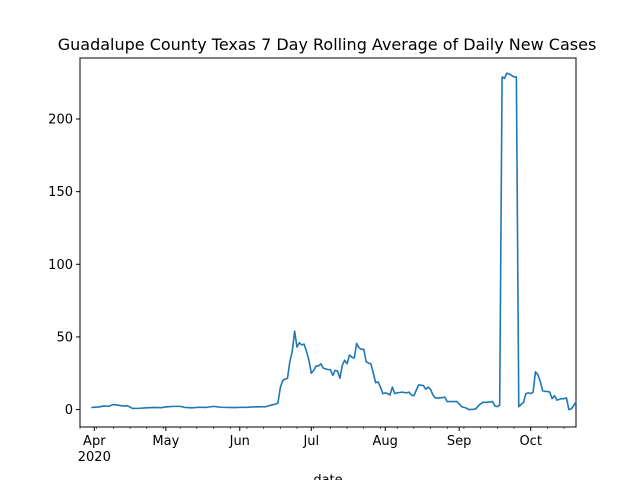 The height and width of the screenshot is (480, 640). Describe the element at coordinates (94, 457) in the screenshot. I see `x-tick-sublabel: 2020` at that location.